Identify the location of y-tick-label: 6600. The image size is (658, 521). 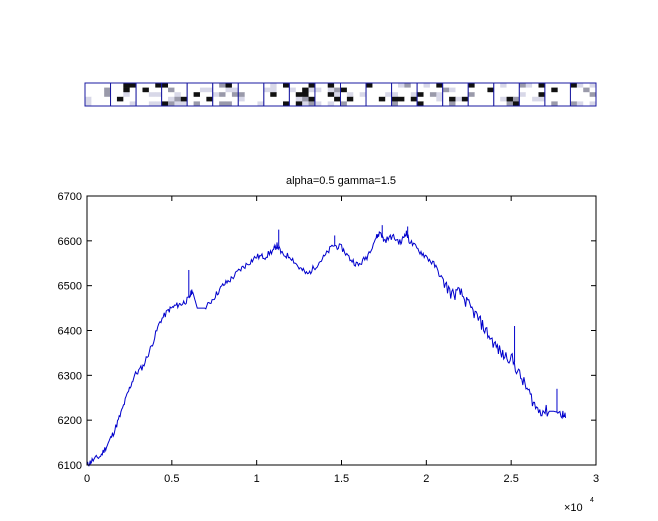
(70, 242).